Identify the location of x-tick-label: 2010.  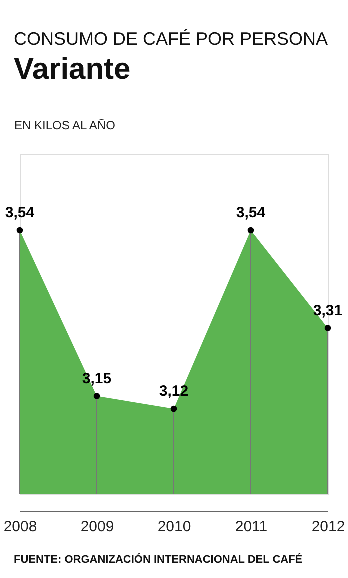
(175, 527).